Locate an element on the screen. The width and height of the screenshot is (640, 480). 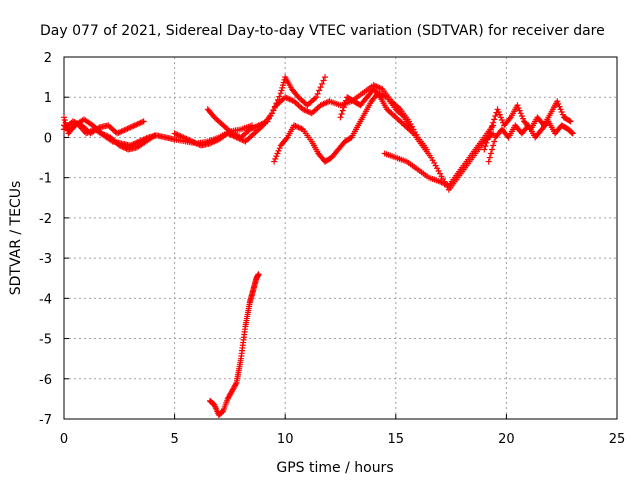
y-axis-ticks: 2 1 0 -1 -2 -3 -4 -5 -6 -7 is located at coordinates (54, 239).